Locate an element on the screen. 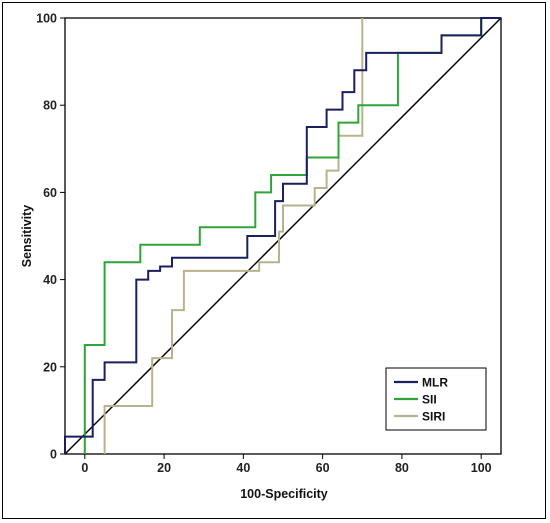 The image size is (550, 523). x-tick-label: 60 is located at coordinates (323, 468).